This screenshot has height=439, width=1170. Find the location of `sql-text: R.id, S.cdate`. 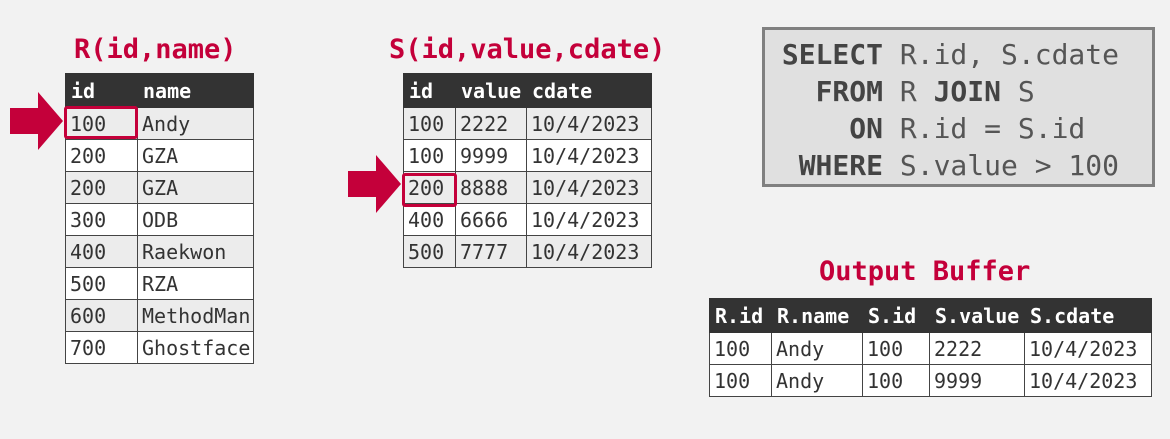

sql-text: R.id, S.cdate is located at coordinates (1009, 54).